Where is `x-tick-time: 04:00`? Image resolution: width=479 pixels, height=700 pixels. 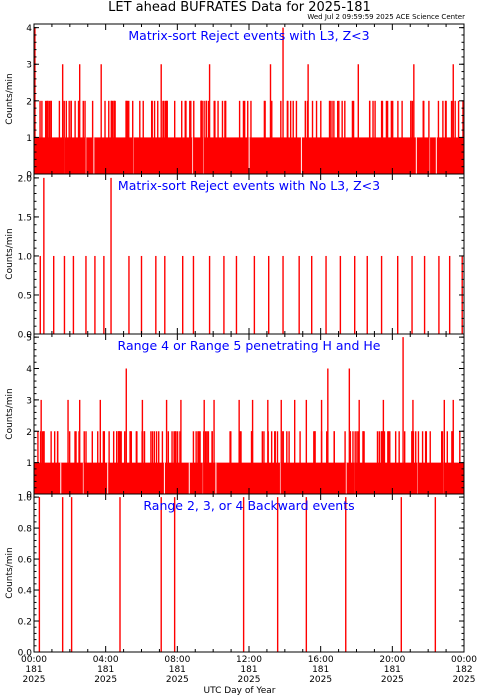
x-tick-time: 04:00 is located at coordinates (106, 660).